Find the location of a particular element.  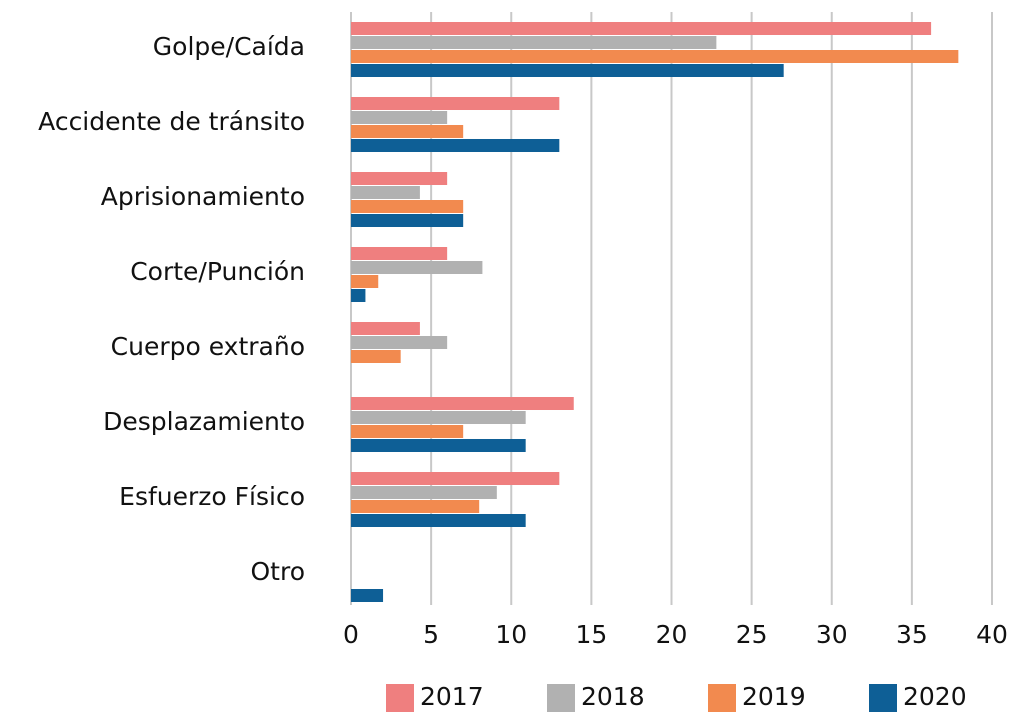

x-tick-label: 15 is located at coordinates (591, 634).